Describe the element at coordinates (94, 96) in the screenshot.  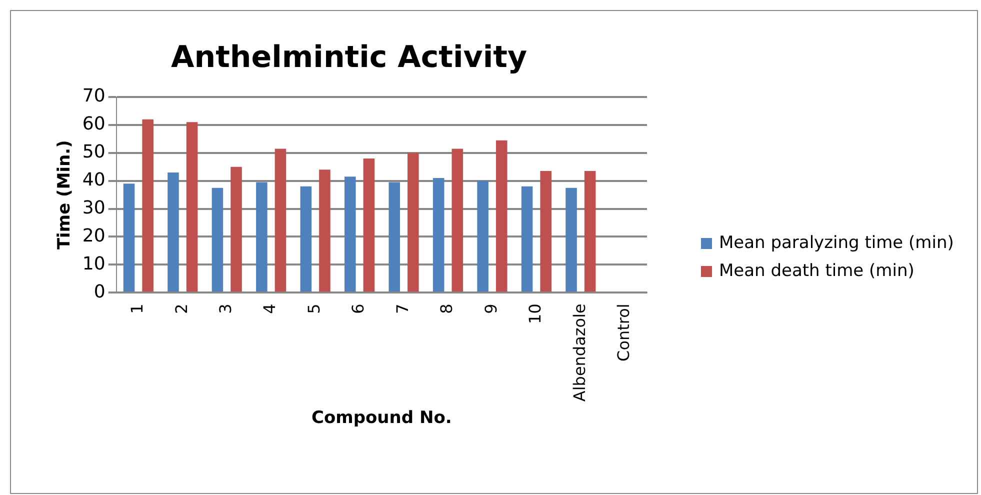
I see `y-tick-label: 70` at that location.